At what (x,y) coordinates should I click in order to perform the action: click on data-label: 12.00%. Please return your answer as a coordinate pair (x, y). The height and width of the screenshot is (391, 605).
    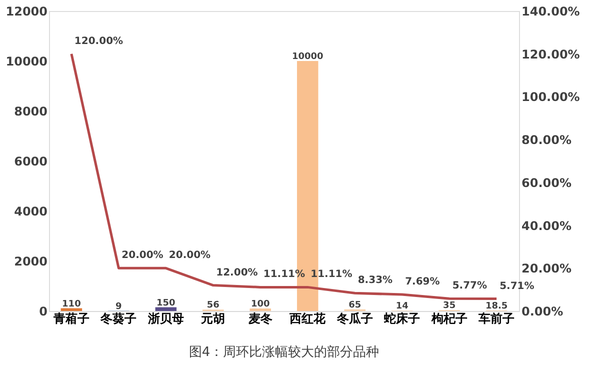
    Looking at the image, I should click on (237, 272).